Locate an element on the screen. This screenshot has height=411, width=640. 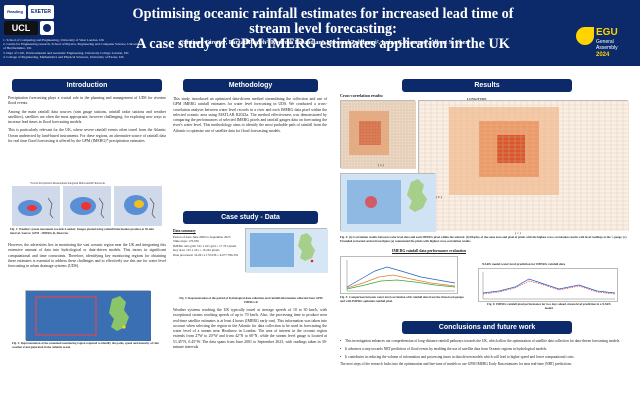
data-summary-item: Time steps: 170,036 is located at coordinates (186, 241).